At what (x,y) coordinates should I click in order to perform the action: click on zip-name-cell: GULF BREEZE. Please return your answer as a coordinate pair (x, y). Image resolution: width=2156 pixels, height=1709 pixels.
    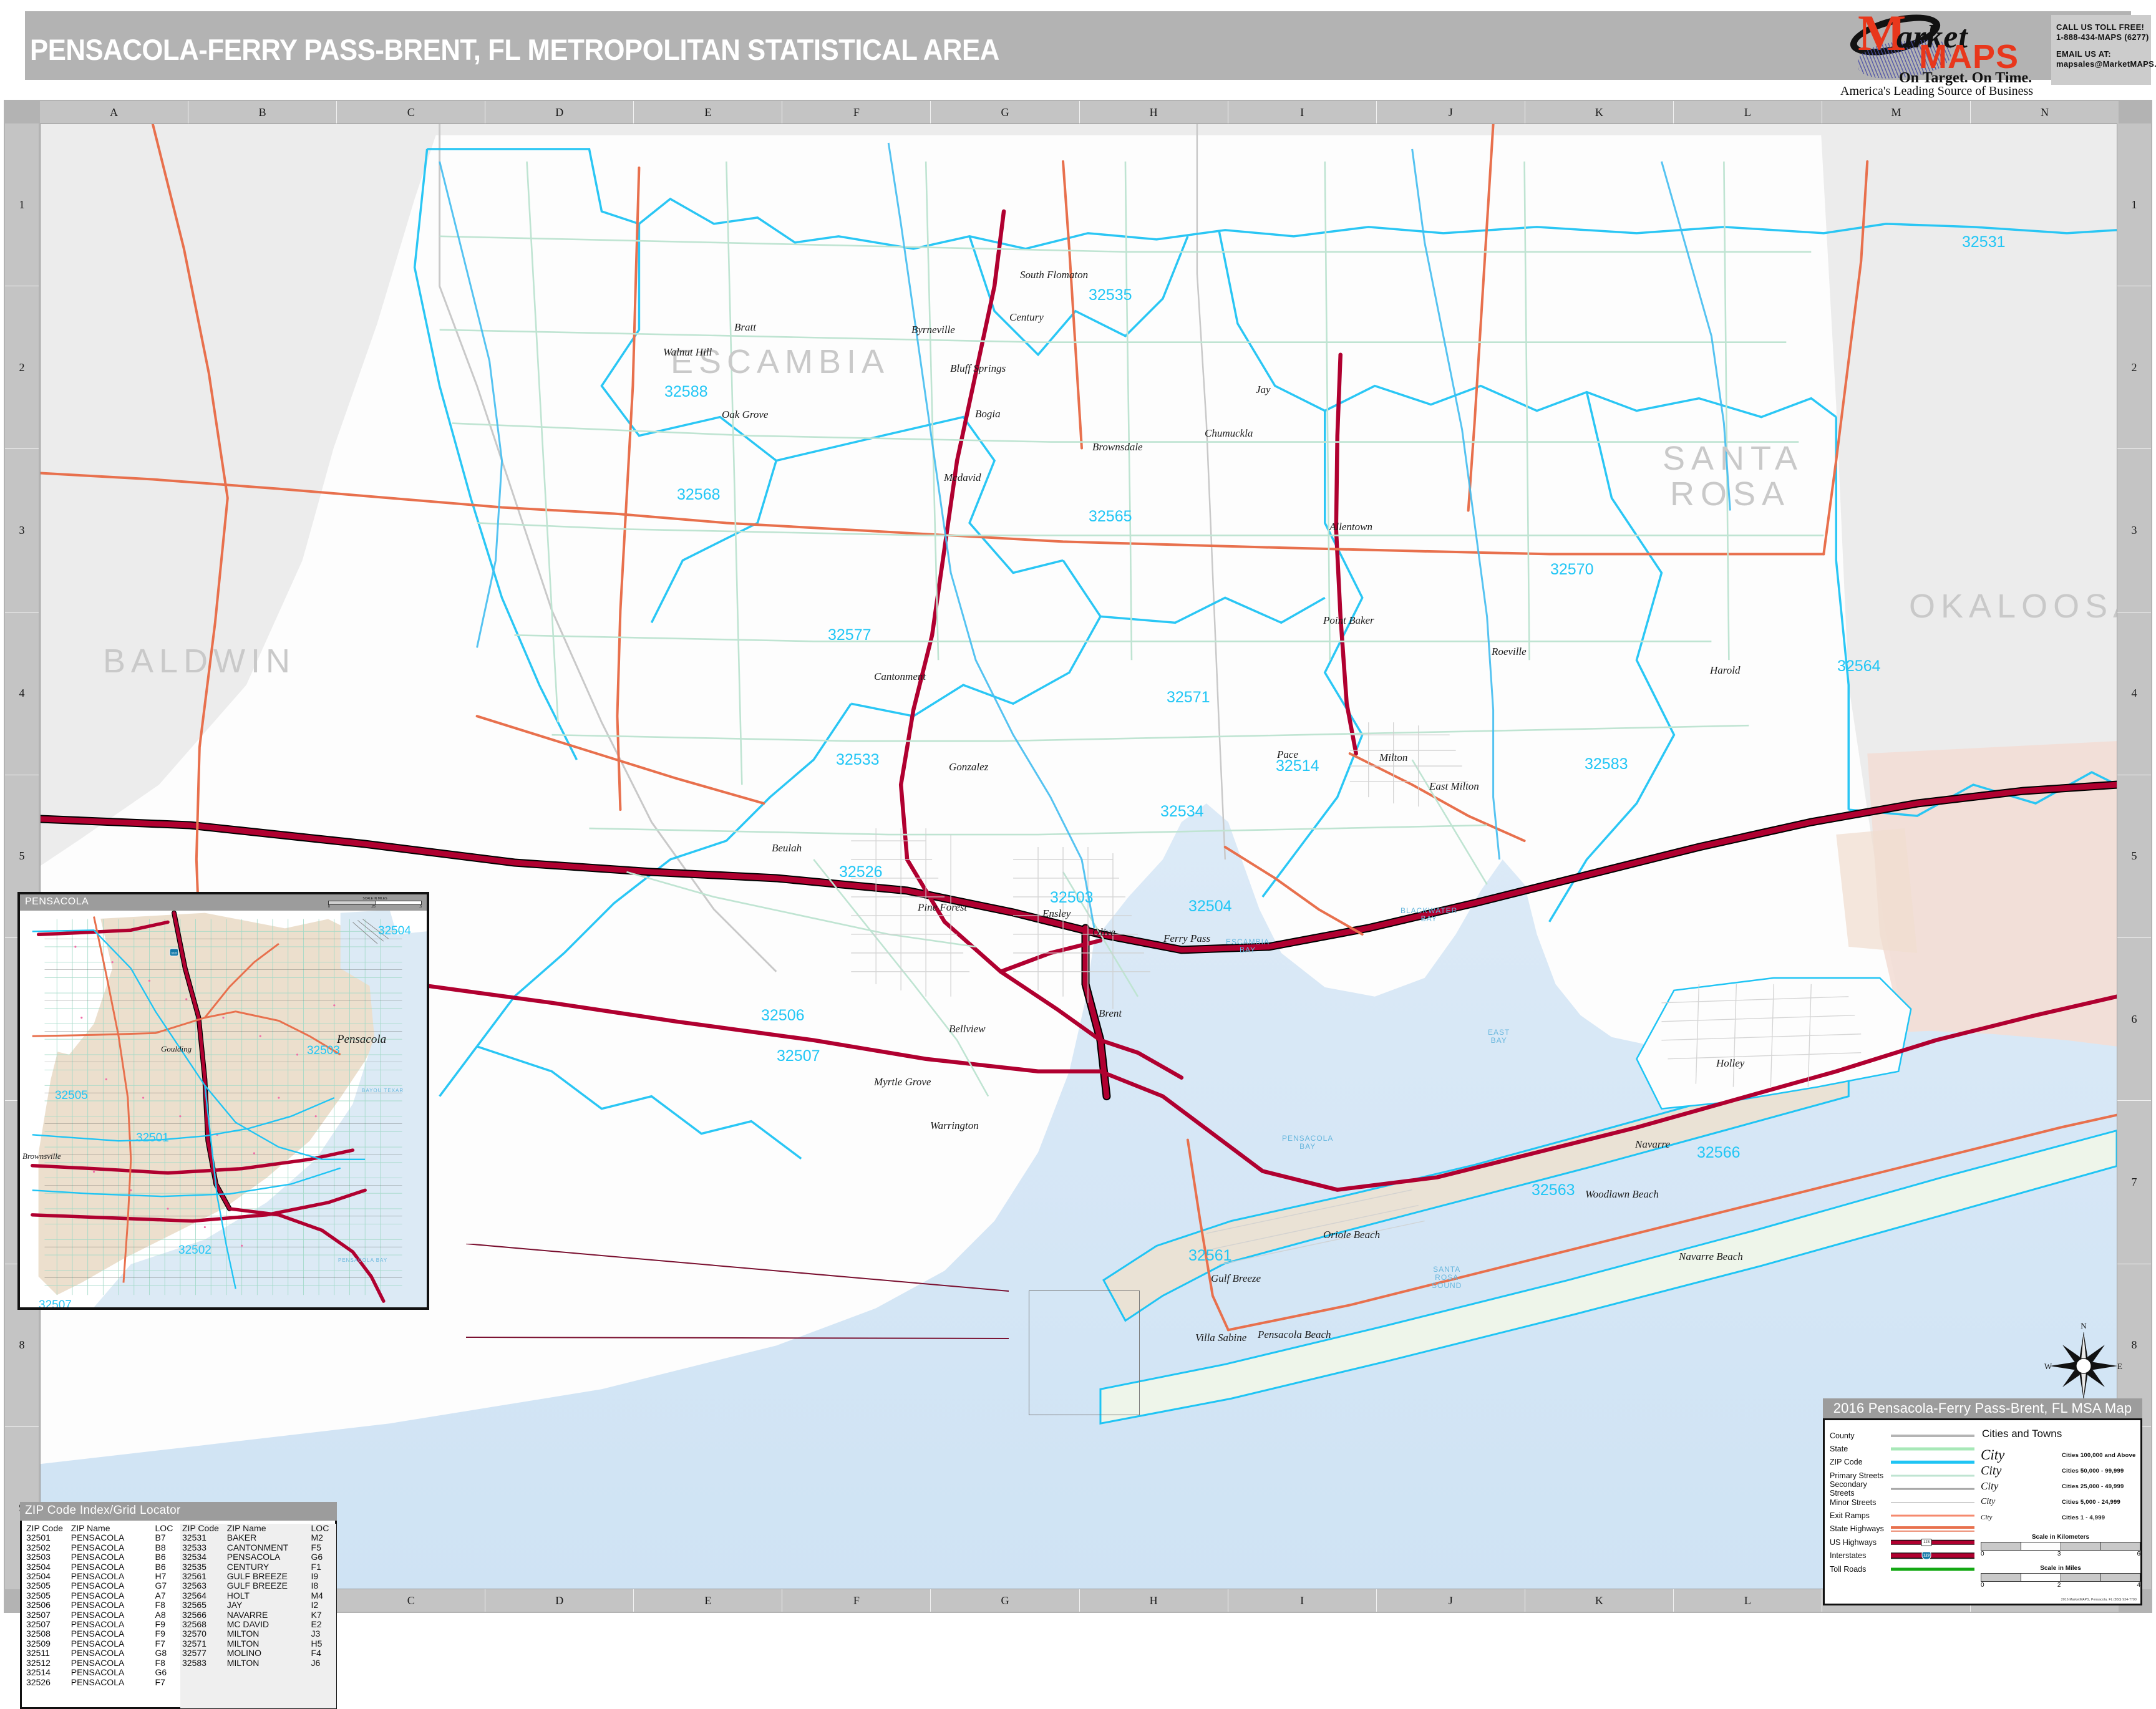
    Looking at the image, I should click on (257, 1576).